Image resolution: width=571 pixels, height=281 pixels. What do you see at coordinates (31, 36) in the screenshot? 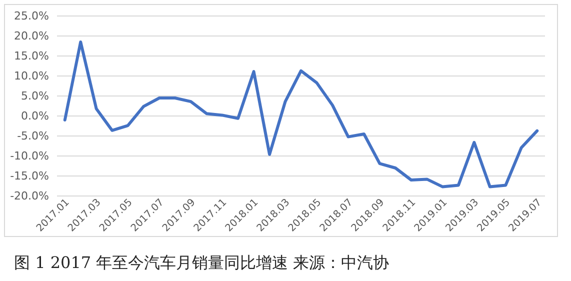
I see `y-tick-label: 20.0%` at bounding box center [31, 36].